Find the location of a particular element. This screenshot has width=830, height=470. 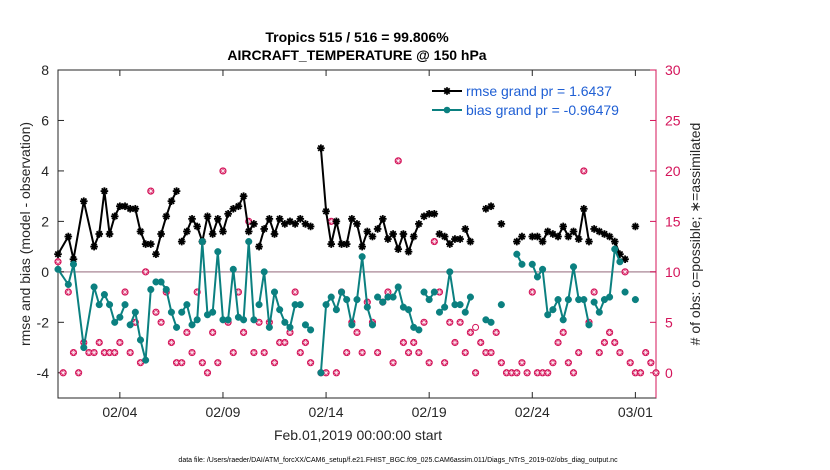

y-tick-label: 0 is located at coordinates (45, 272).